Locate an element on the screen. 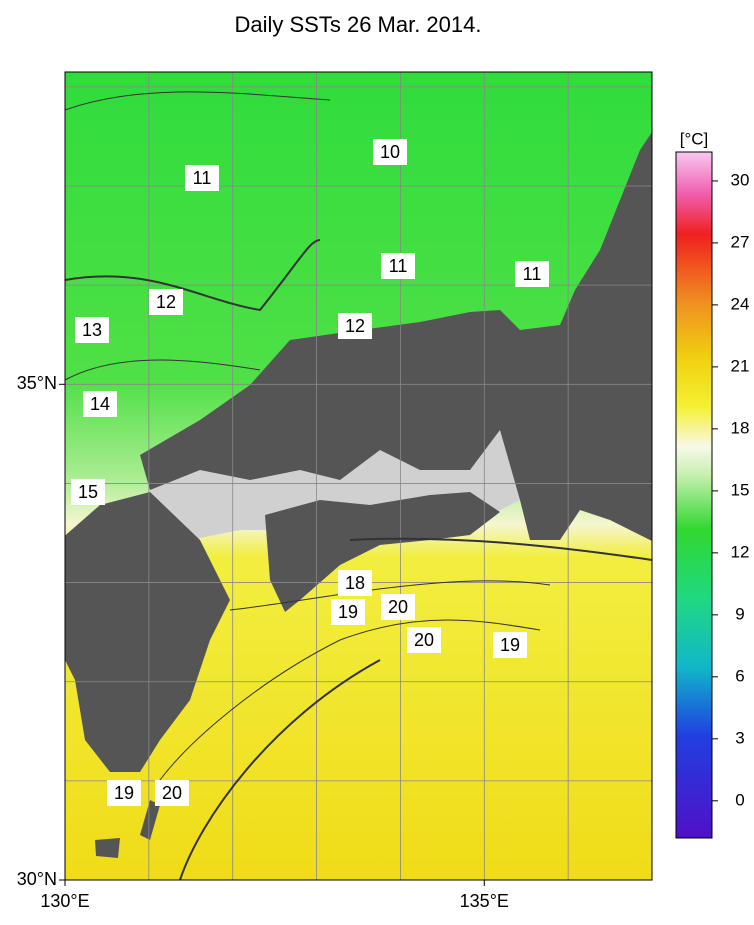 This screenshot has width=754, height=925. colorbar-tick-label: 0 is located at coordinates (739, 799).